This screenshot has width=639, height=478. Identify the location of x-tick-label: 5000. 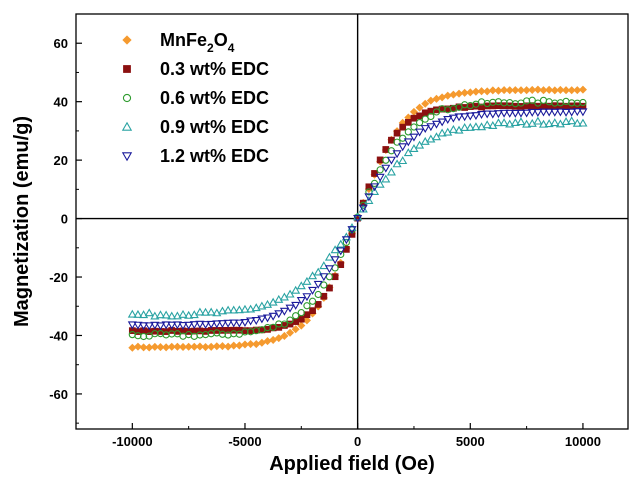
(470, 441).